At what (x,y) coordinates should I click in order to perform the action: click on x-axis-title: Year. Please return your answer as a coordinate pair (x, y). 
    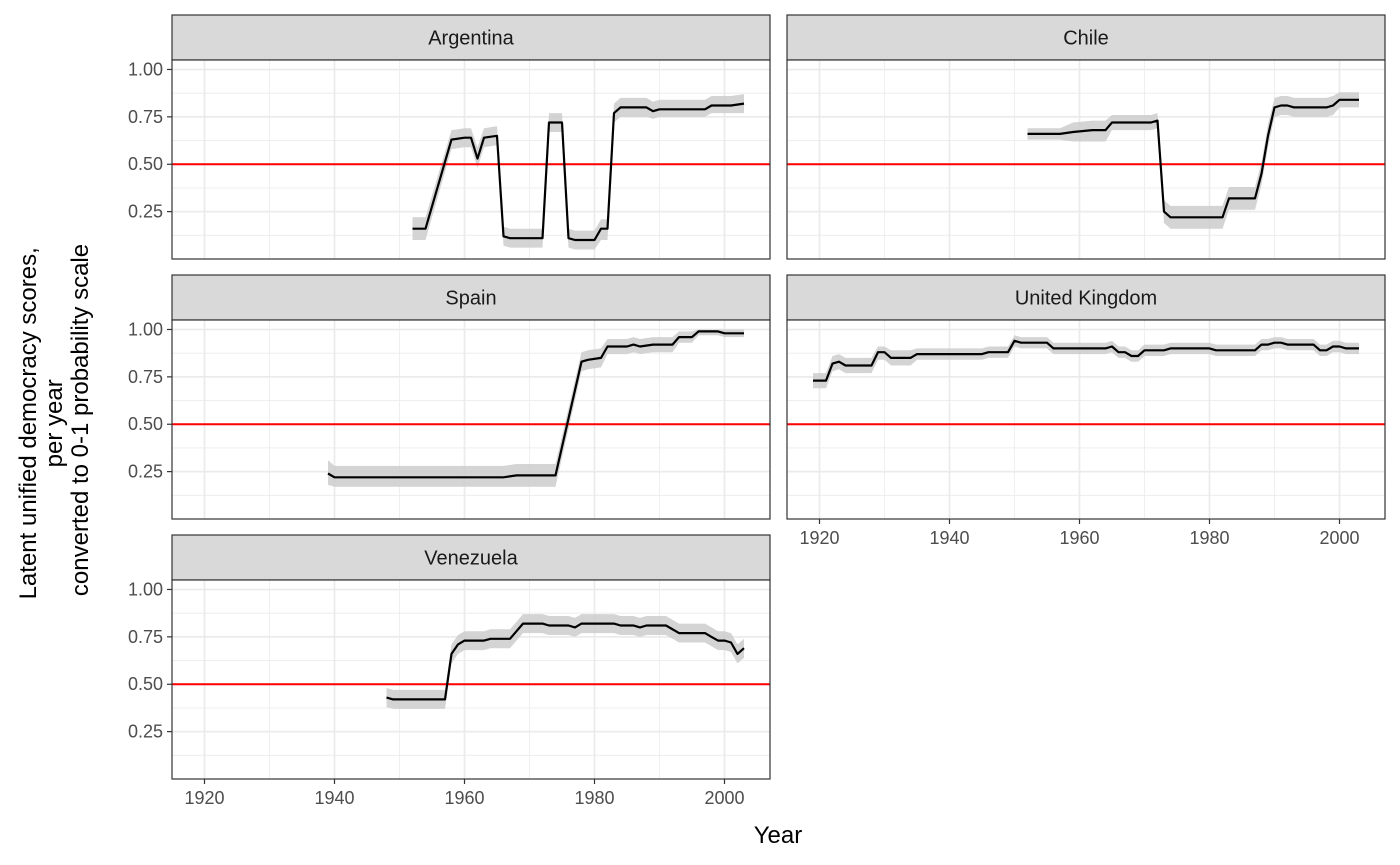
    Looking at the image, I should click on (778, 835).